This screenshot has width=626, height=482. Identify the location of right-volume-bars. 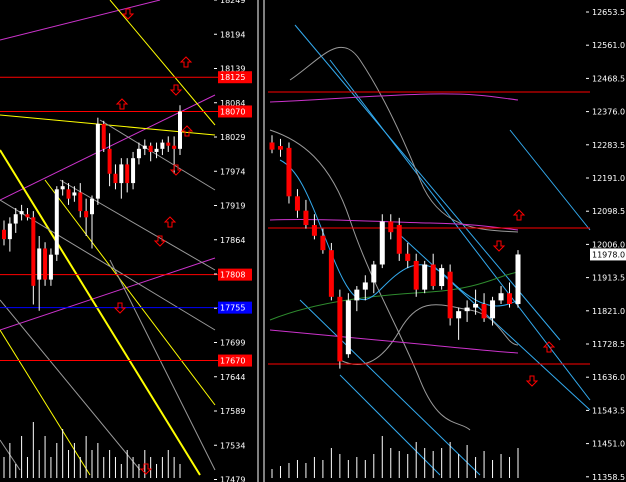
(395, 457).